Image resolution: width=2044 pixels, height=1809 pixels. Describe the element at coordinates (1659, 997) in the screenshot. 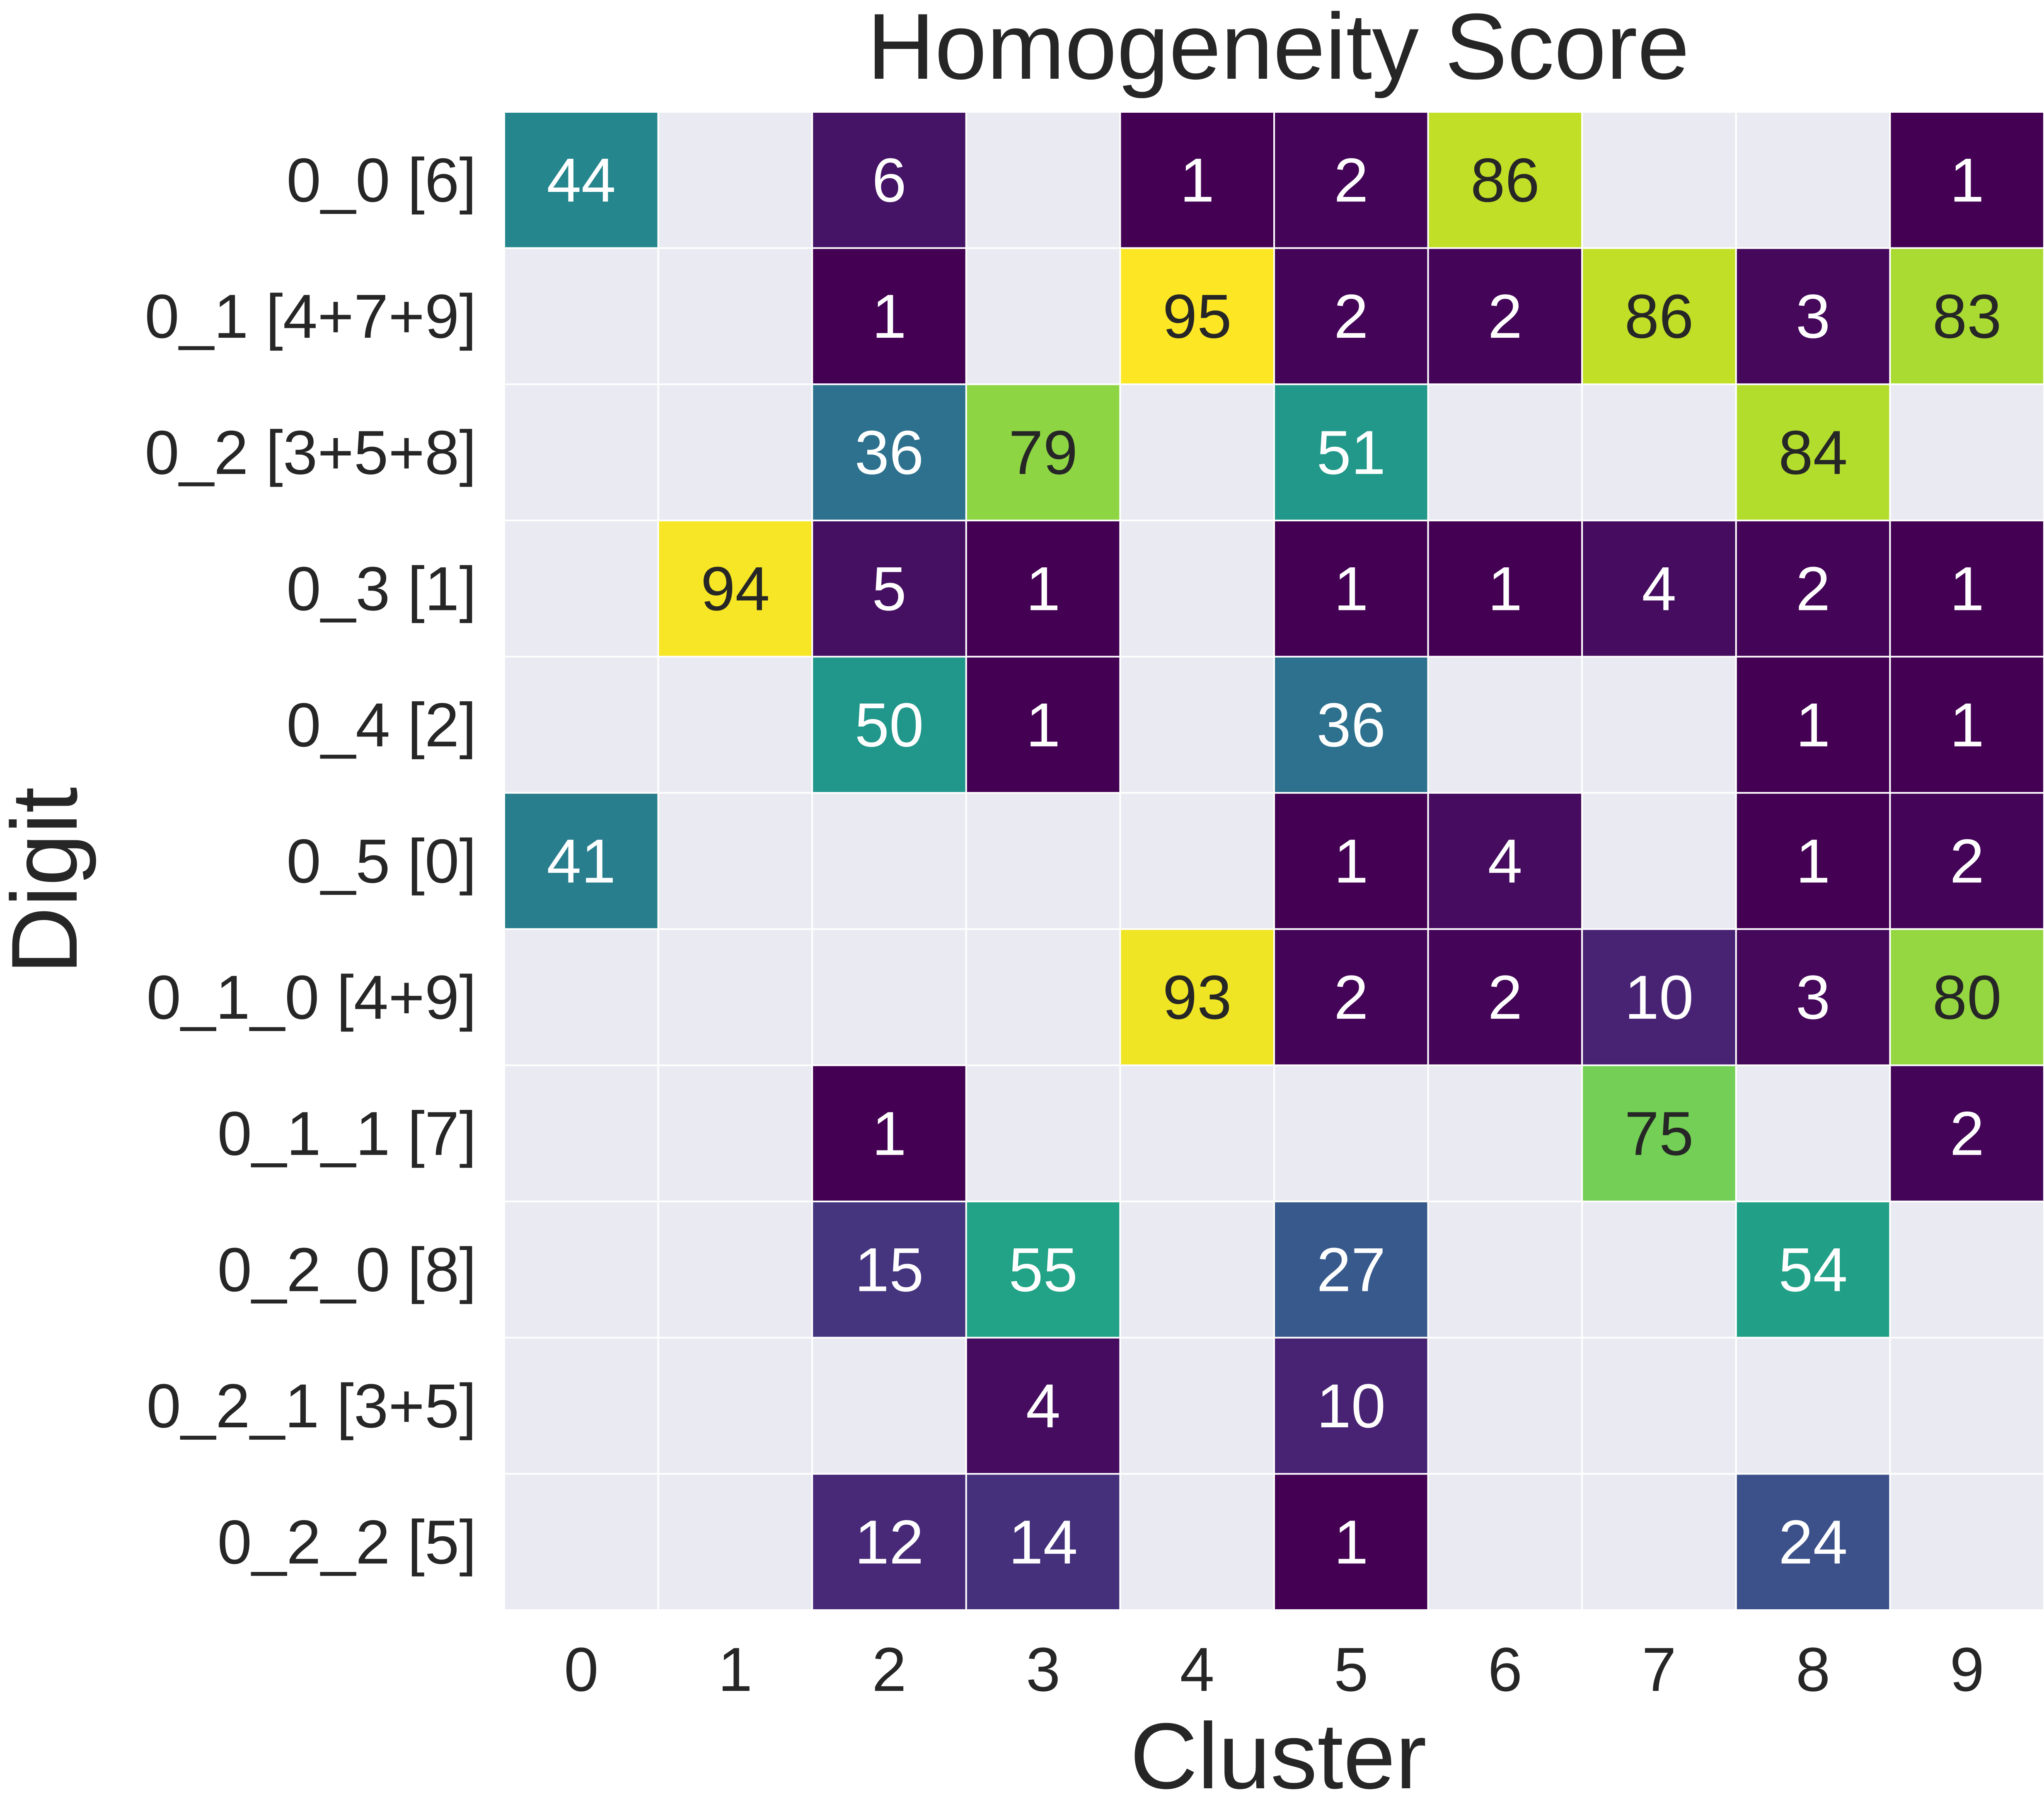

I see `cell-value-label: 10` at that location.